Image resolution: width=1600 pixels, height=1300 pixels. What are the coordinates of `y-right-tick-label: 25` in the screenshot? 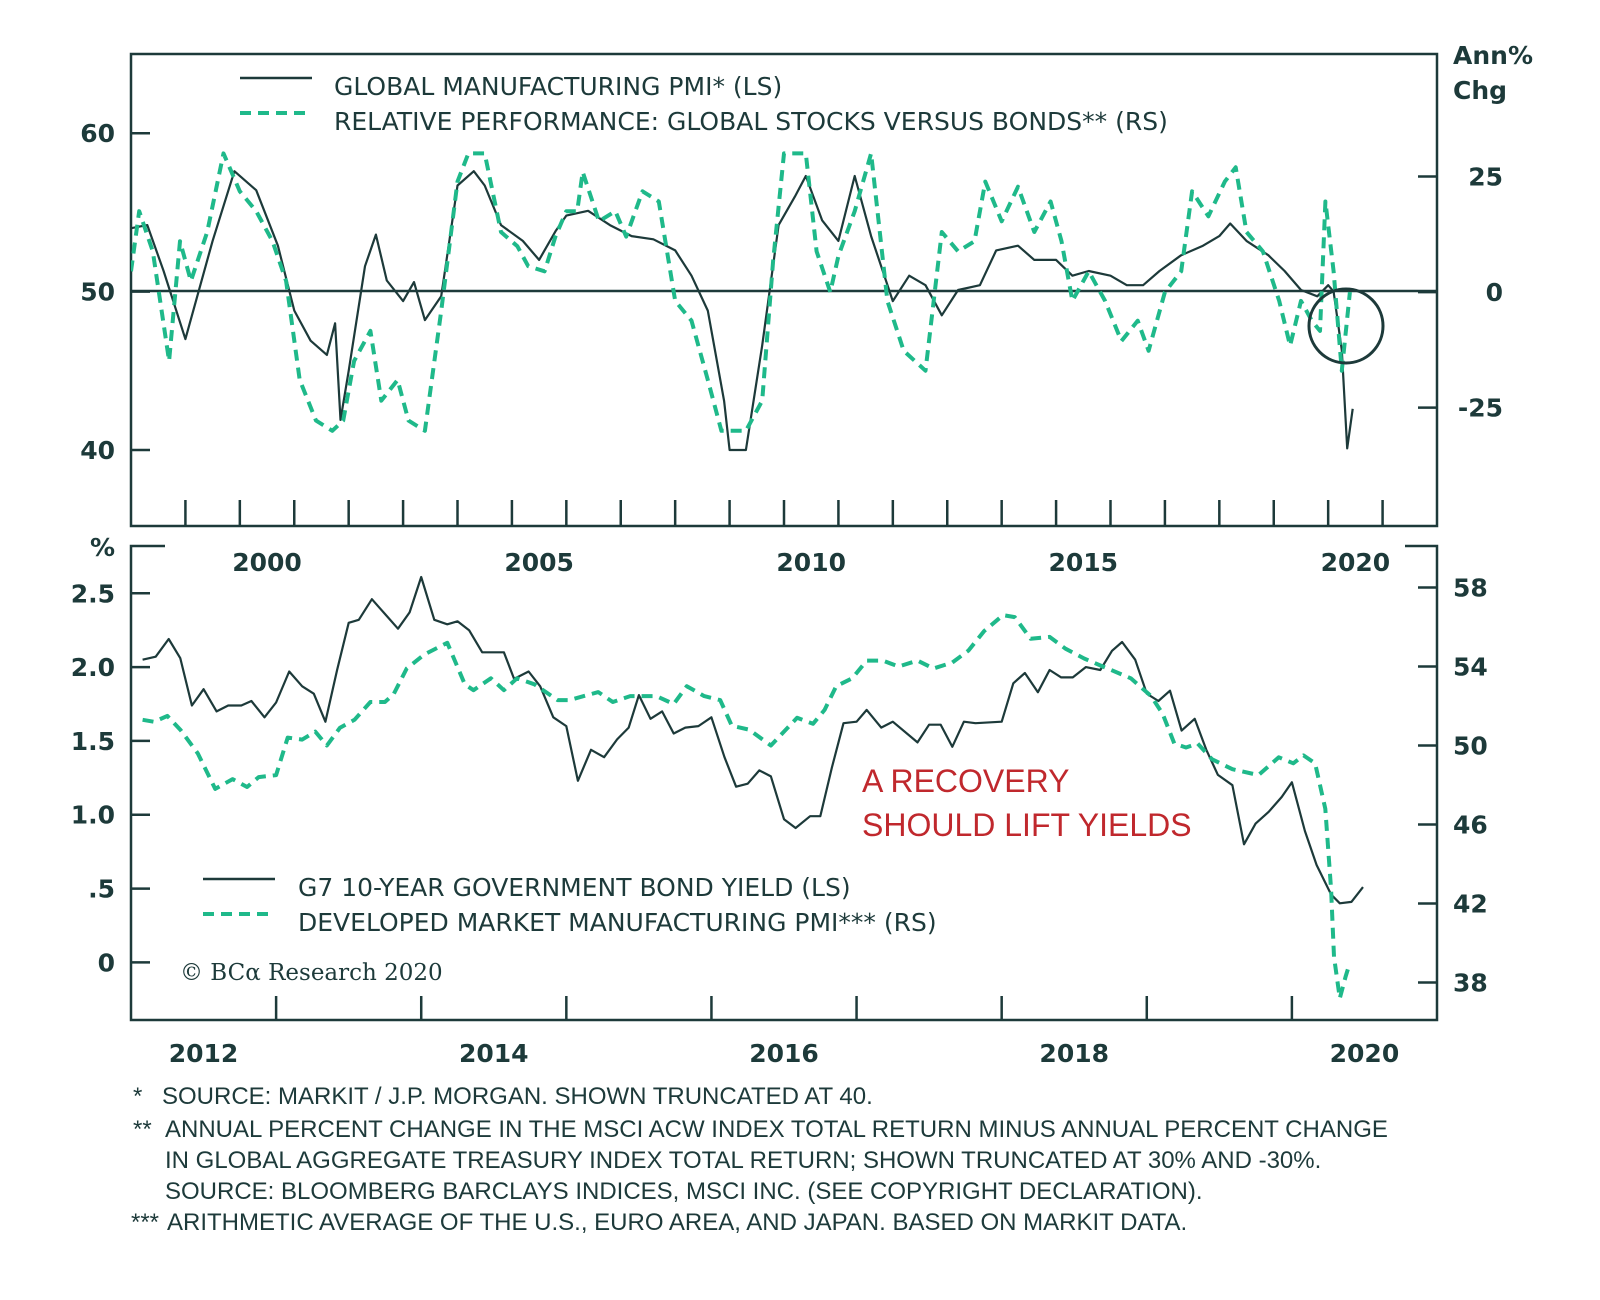 It's located at (1485, 177).